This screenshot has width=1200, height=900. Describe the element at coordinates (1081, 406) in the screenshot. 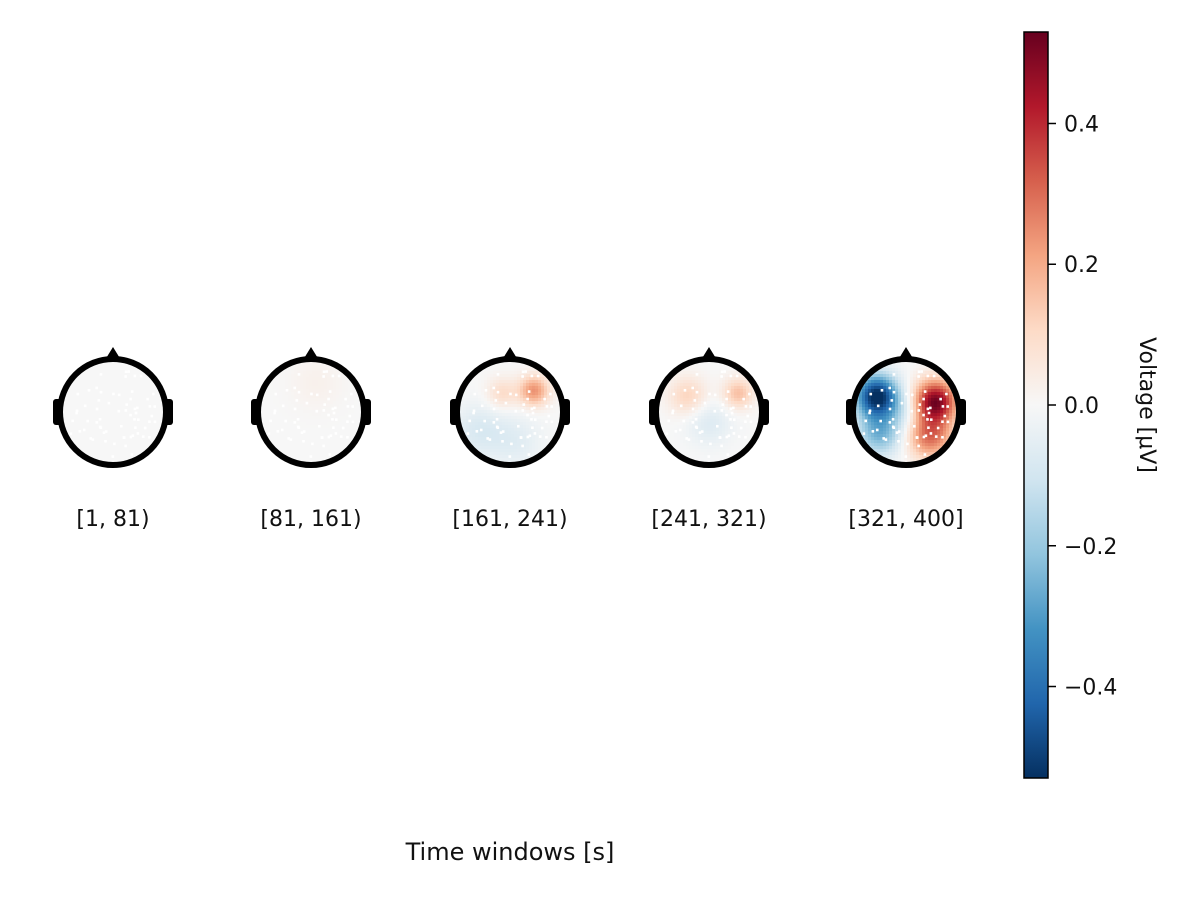

I see `colorbar-tick-label: 0.0` at that location.